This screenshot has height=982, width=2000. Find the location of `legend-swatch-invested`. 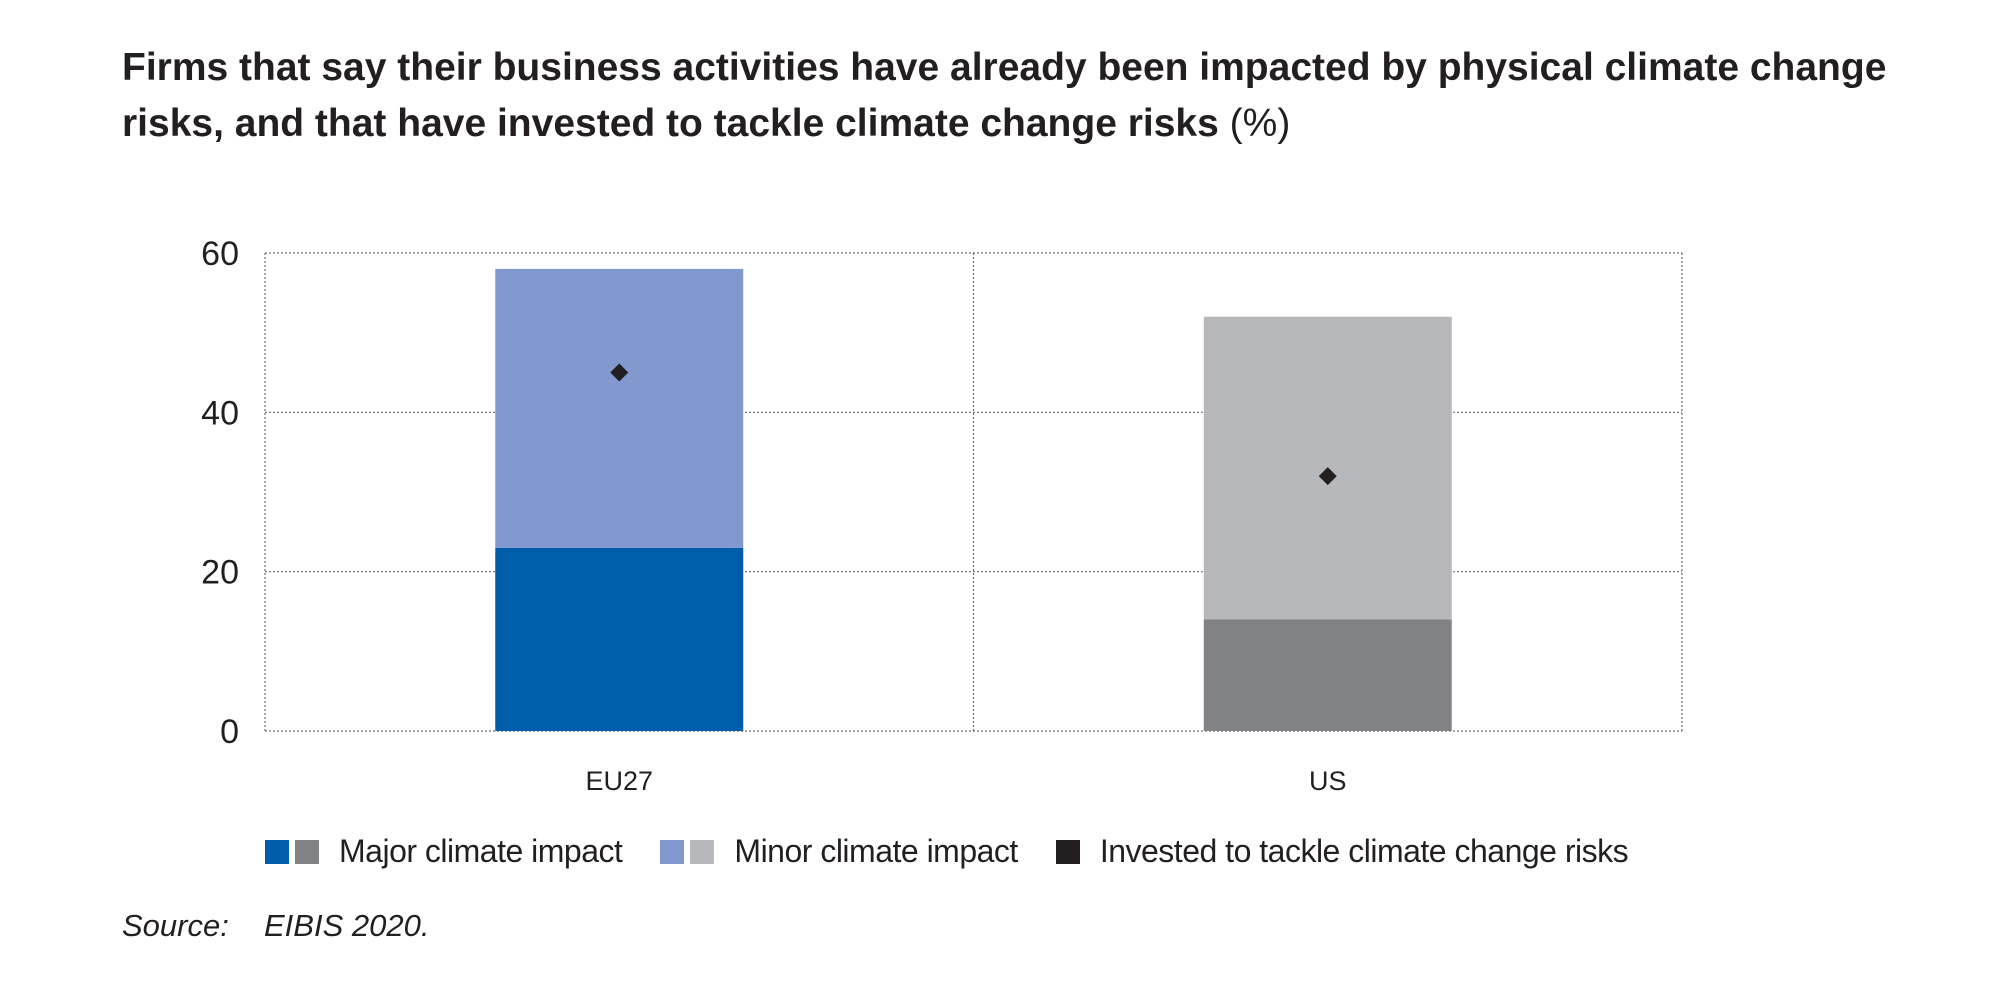

legend-swatch-invested is located at coordinates (1067, 851).